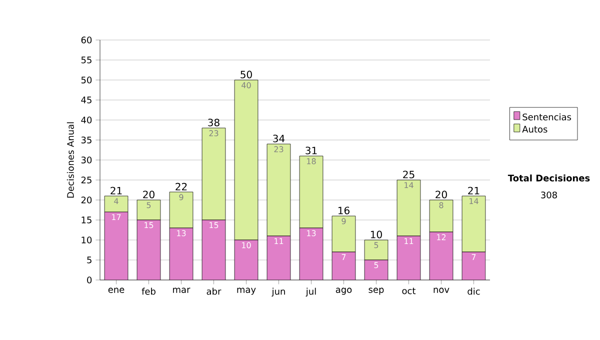 Image resolution: width=600 pixels, height=340 pixels. Describe the element at coordinates (86, 100) in the screenshot. I see `y-tick-label: 45` at that location.